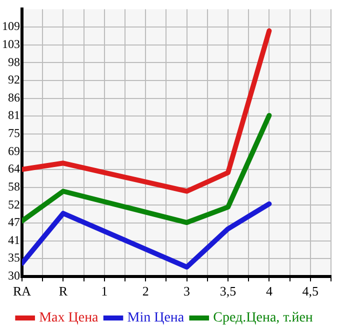 The height and width of the screenshot is (335, 345). Describe the element at coordinates (14, 222) in the screenshot. I see `y-tick-label: 47` at that location.